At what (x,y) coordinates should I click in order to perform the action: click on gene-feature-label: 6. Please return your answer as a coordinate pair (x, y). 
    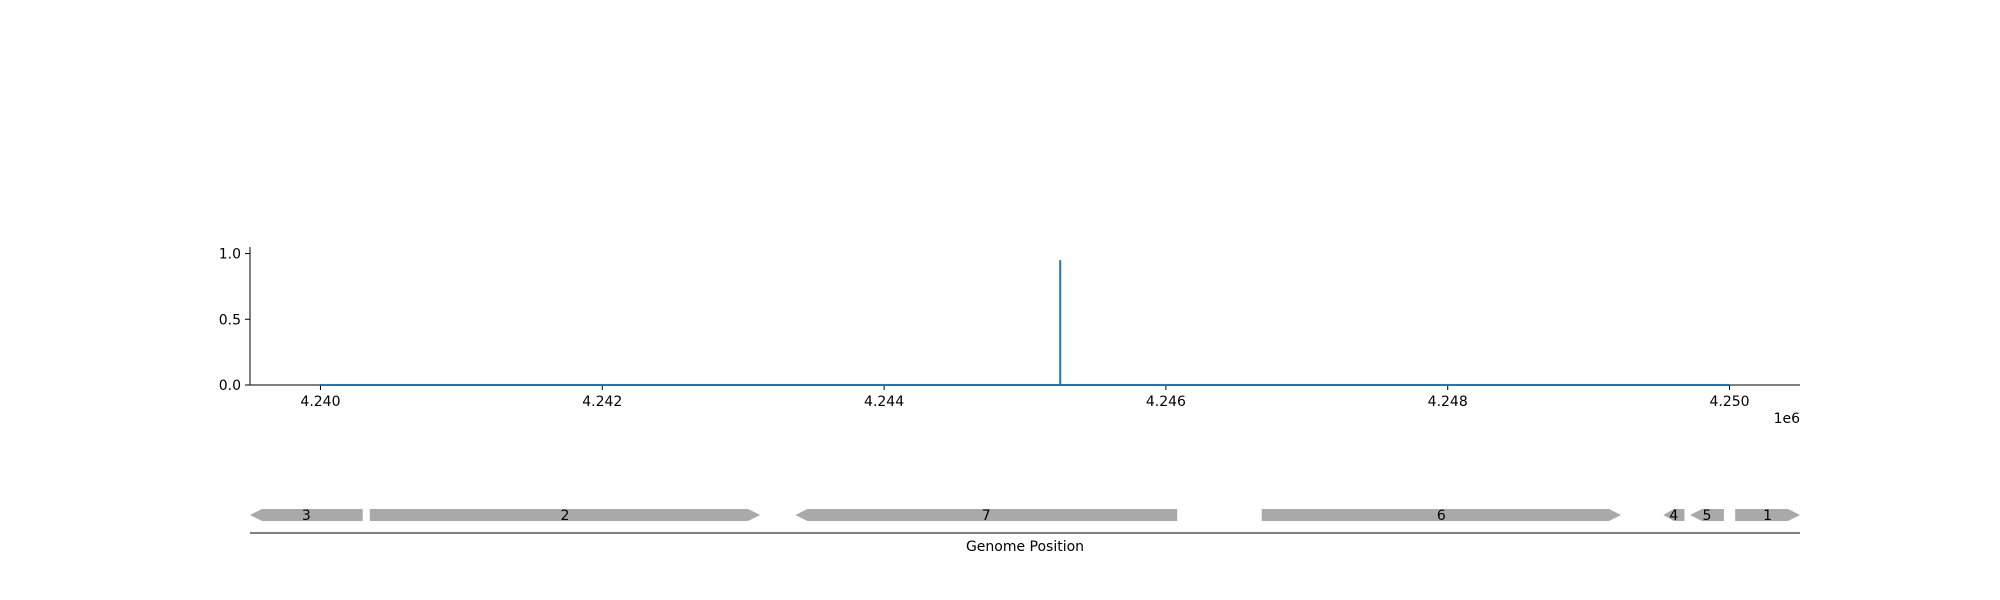
    Looking at the image, I should click on (1441, 516).